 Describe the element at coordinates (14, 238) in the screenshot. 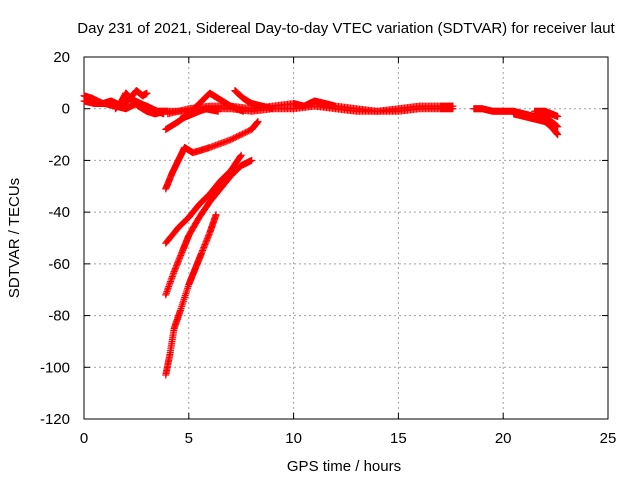

I see `y-axis-label: SDTVAR / TECUs` at that location.